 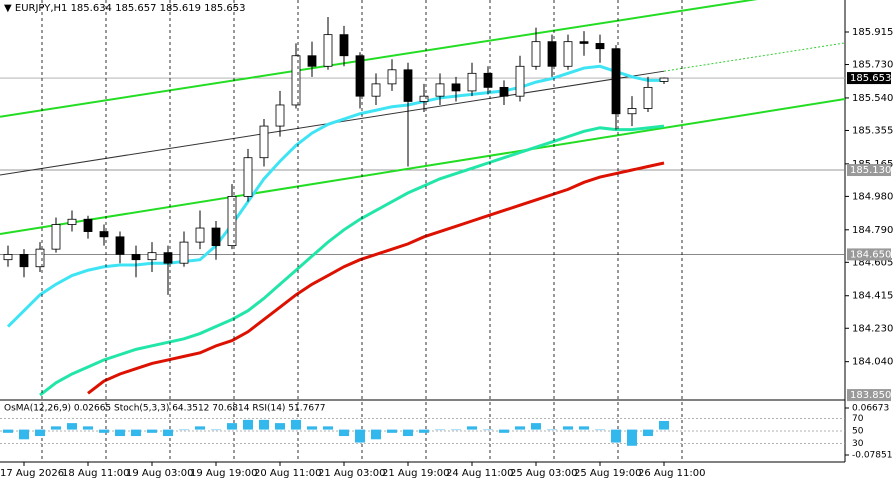 What do you see at coordinates (872, 130) in the screenshot?
I see `y-tick-label: 185.355` at bounding box center [872, 130].